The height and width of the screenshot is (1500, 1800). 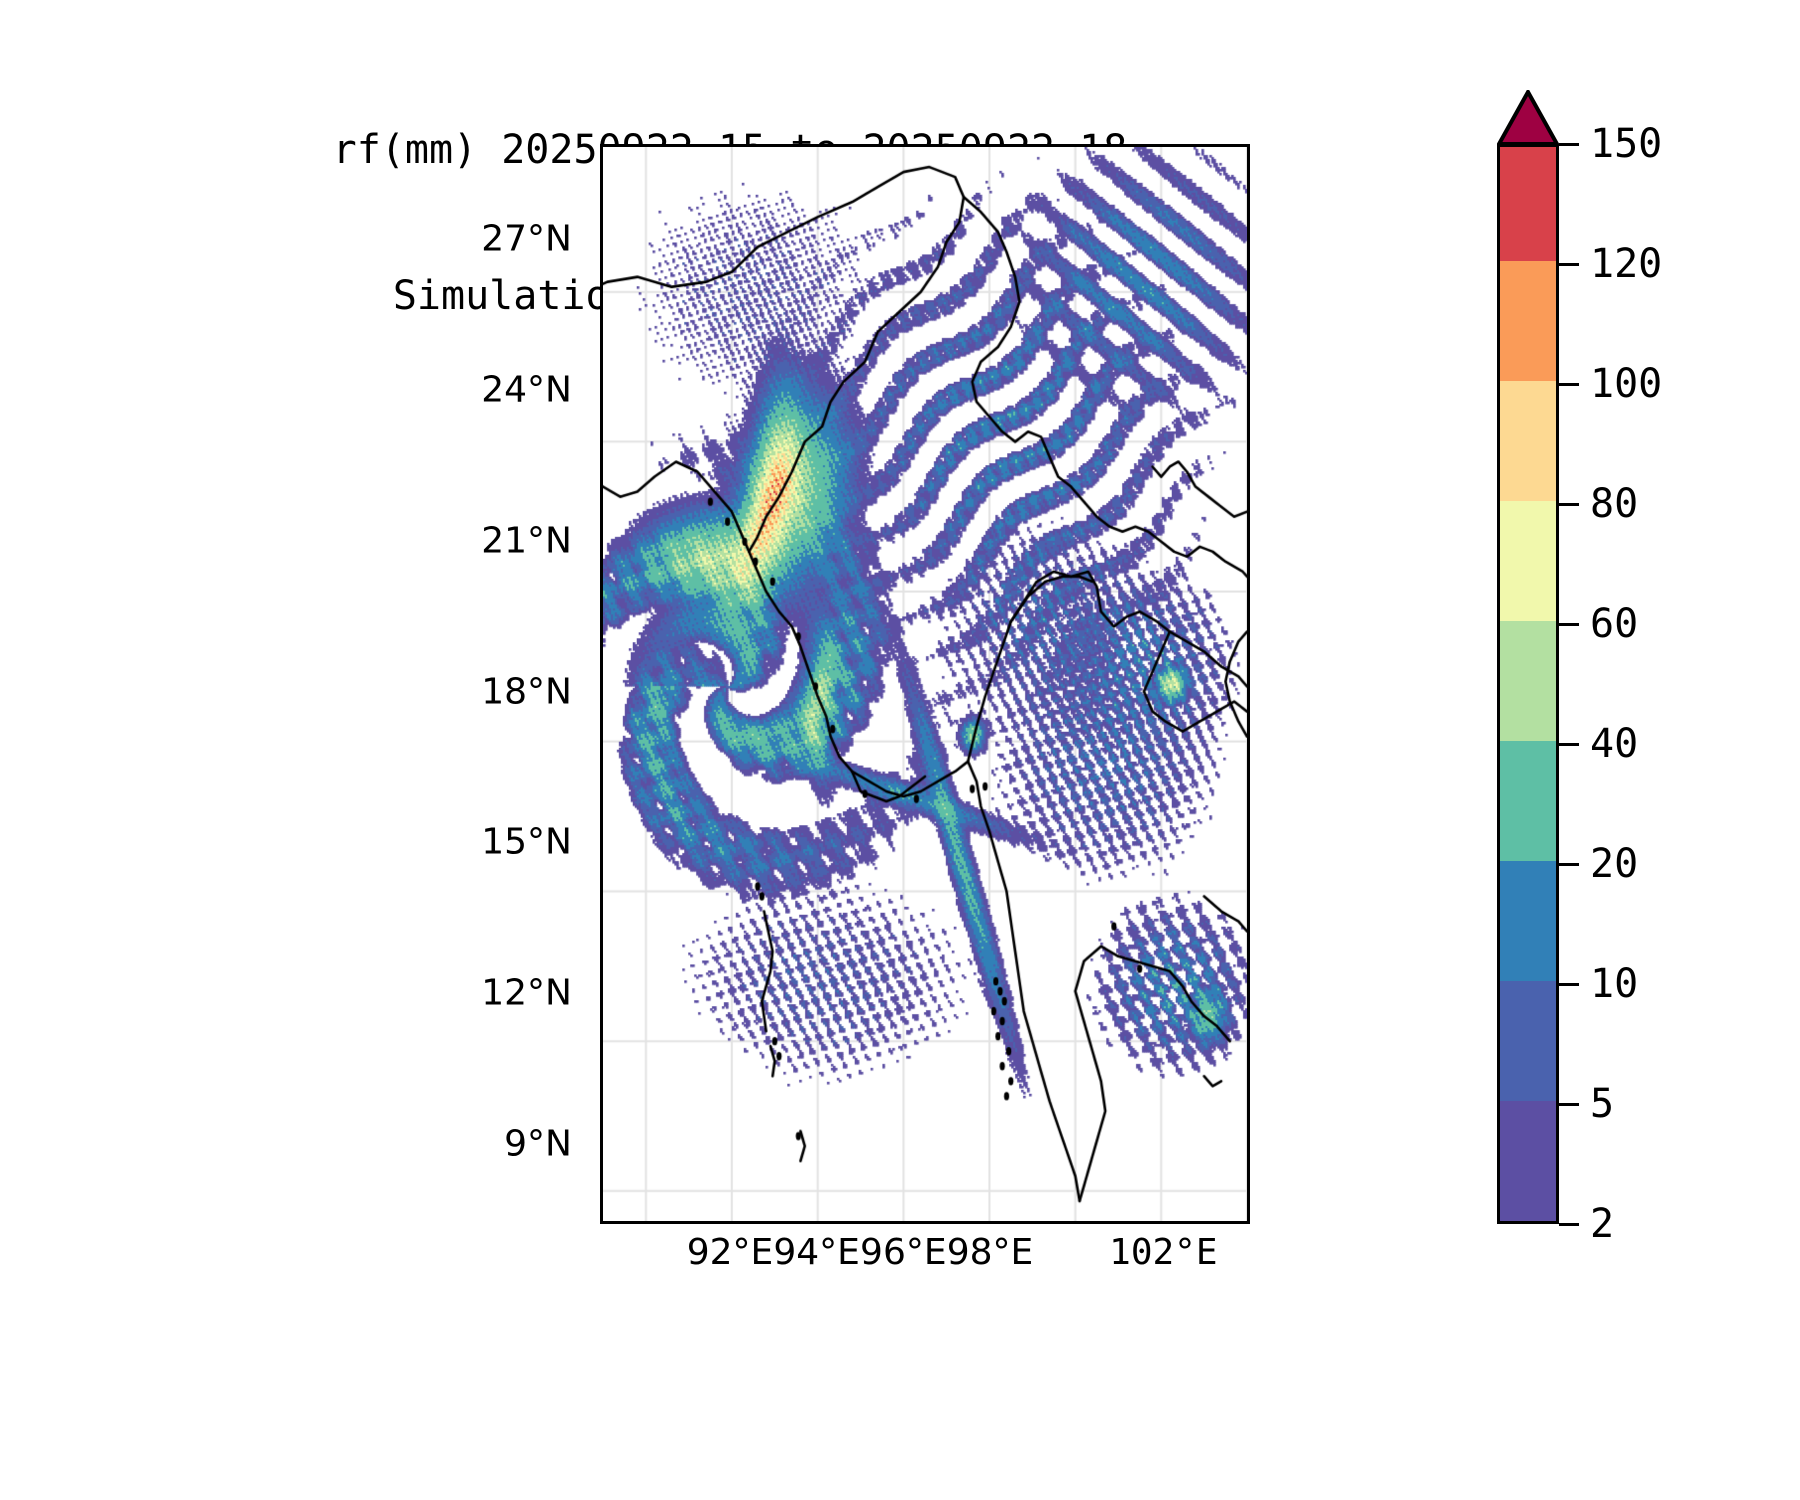 What do you see at coordinates (1614, 504) in the screenshot?
I see `colorbar-tick-label: 80` at bounding box center [1614, 504].